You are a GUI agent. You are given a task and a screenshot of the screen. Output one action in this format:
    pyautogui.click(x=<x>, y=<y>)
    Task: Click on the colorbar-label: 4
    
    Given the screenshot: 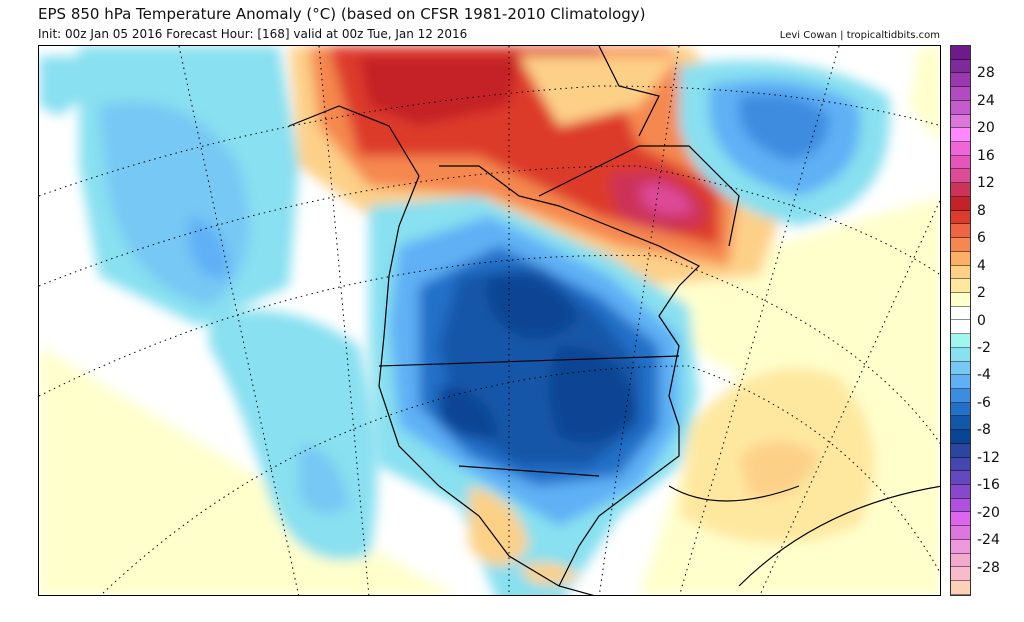 What is the action you would take?
    pyautogui.click(x=981, y=265)
    